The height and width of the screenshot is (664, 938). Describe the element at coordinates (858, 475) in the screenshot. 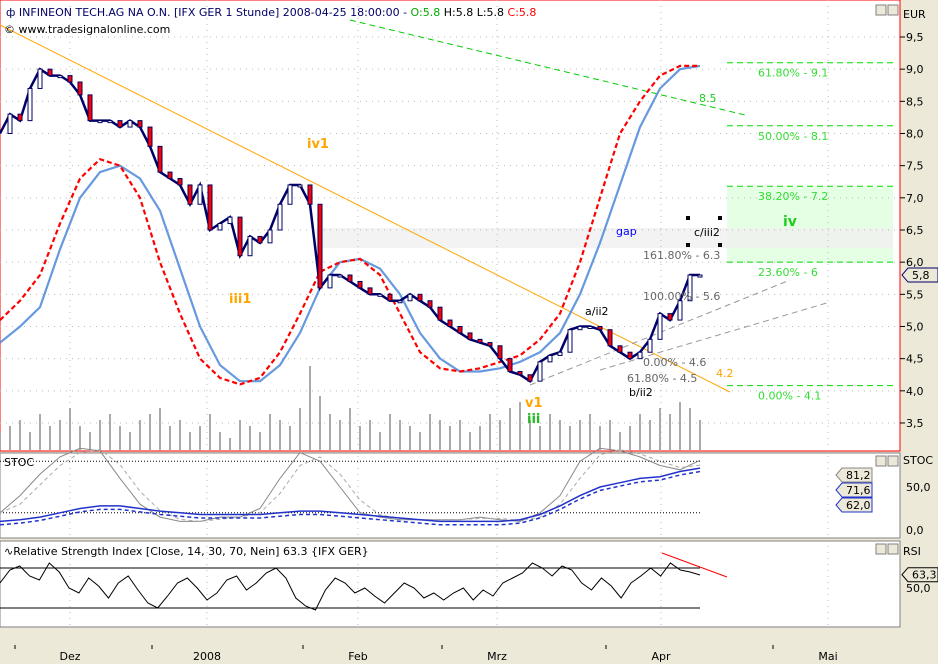

I see `stoch-tag-1-text: 81,2` at that location.